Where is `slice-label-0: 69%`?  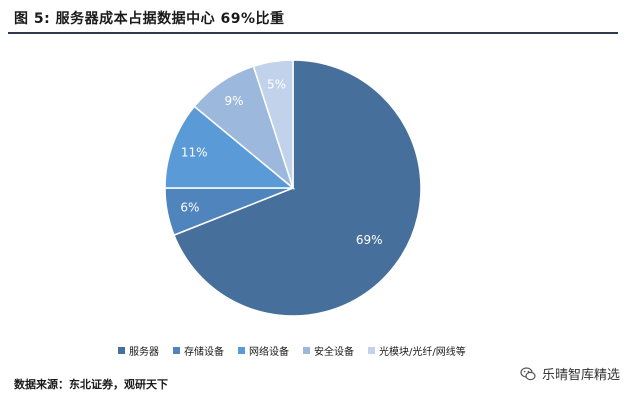 slice-label-0: 69% is located at coordinates (369, 240).